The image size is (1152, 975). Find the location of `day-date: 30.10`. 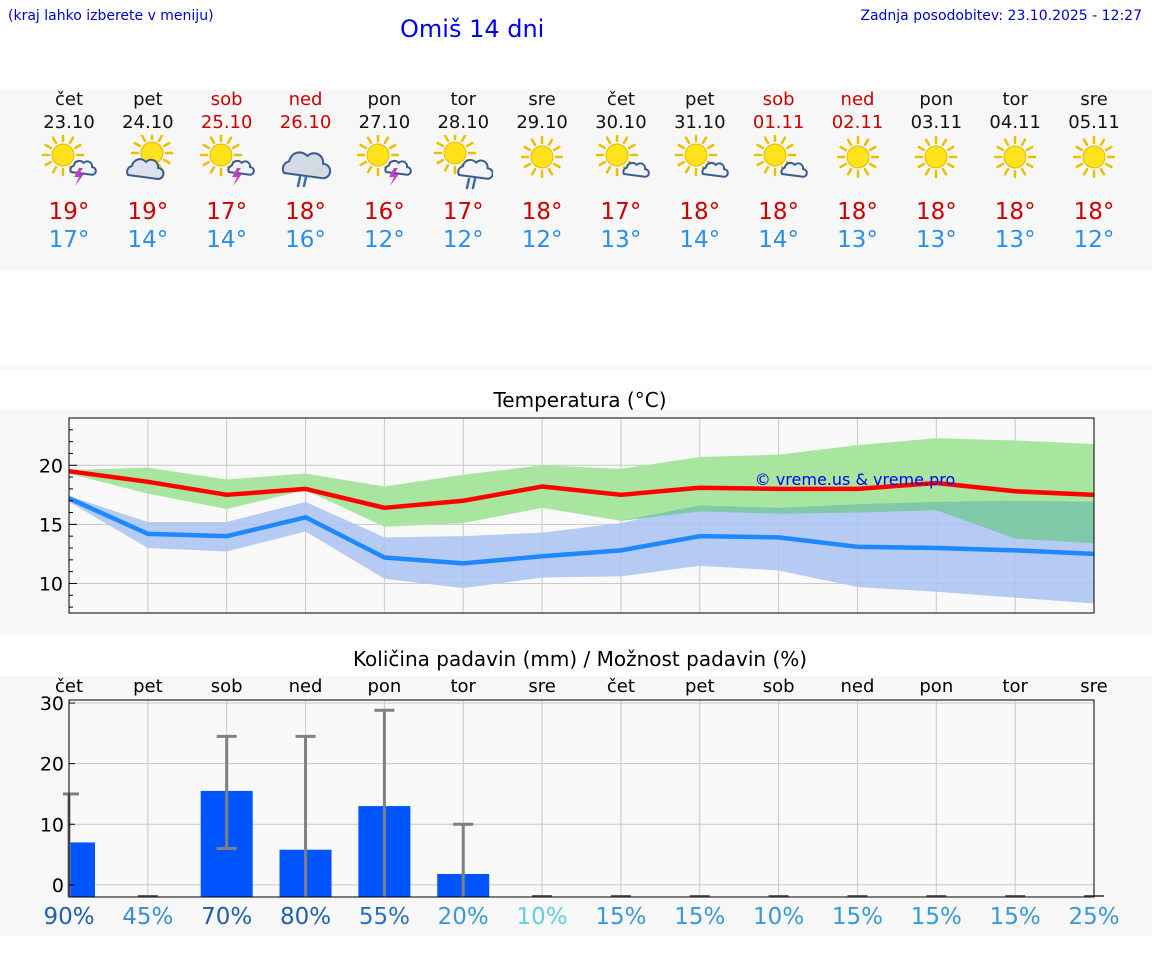

day-date: 30.10 is located at coordinates (621, 122).